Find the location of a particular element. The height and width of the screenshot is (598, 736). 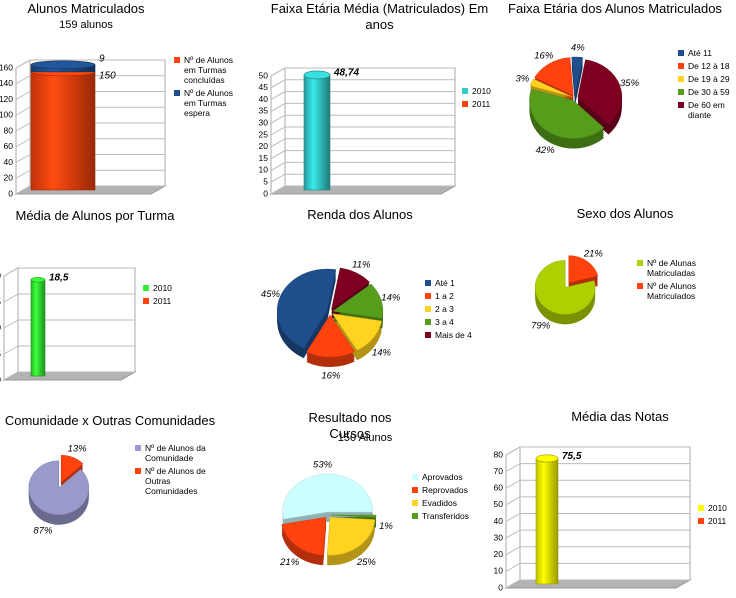

legend-label: Nº de Alunos em Turmas concluídas is located at coordinates (208, 70).